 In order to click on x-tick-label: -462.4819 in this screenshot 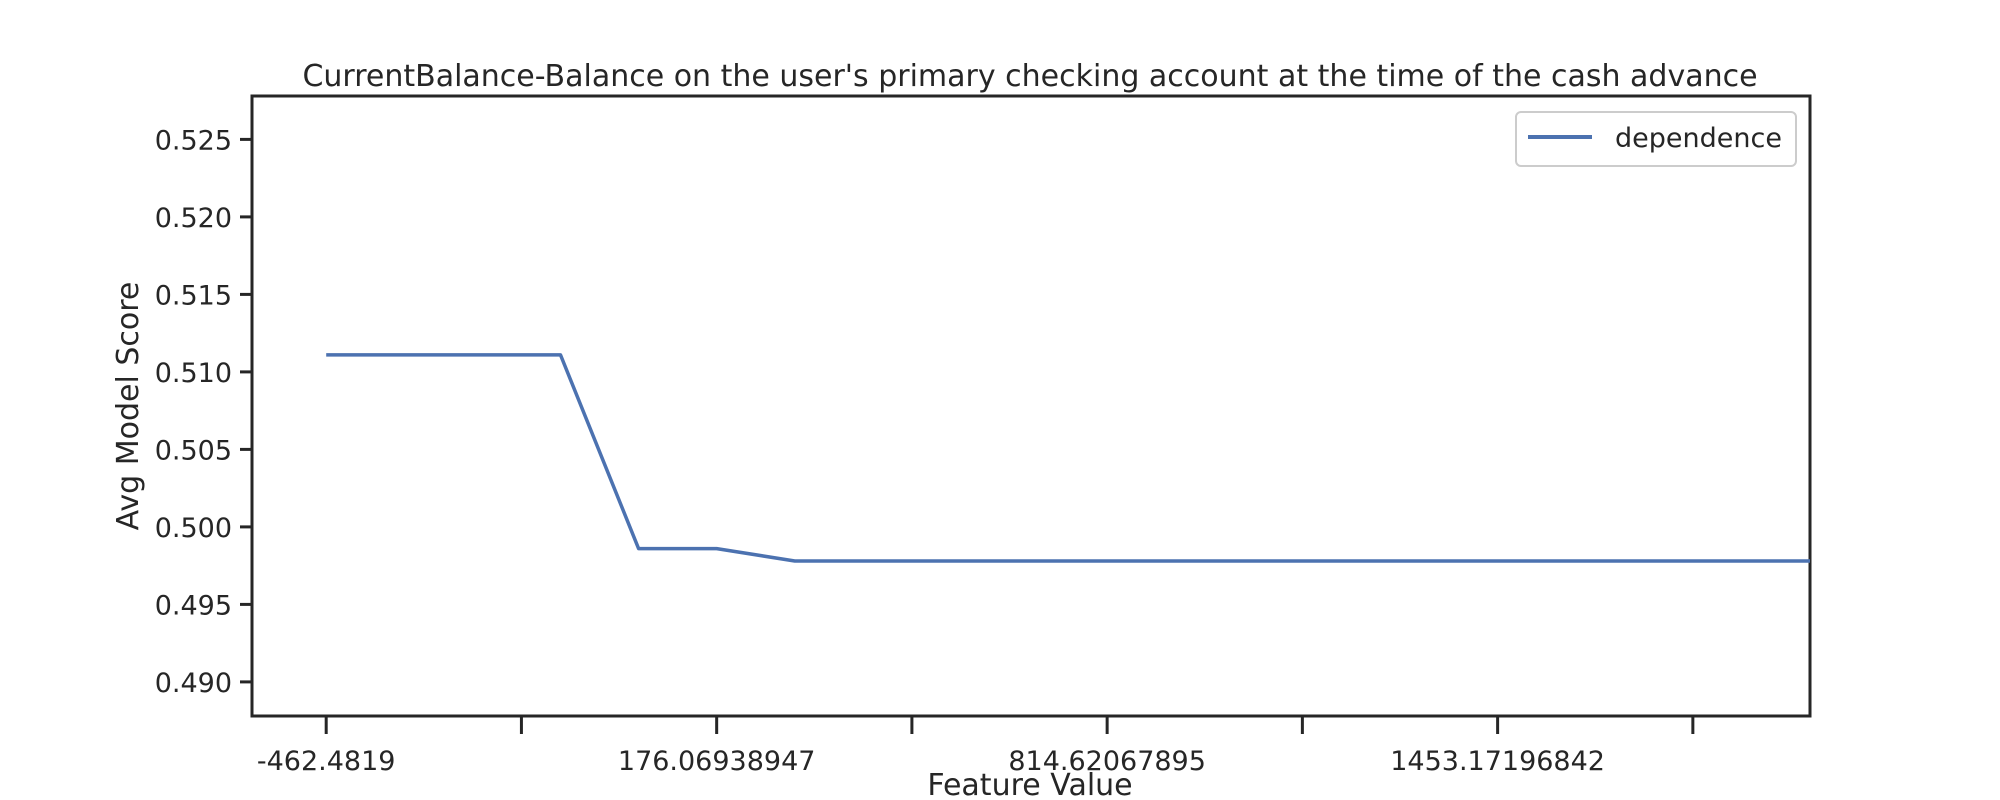, I will do `click(326, 761)`.